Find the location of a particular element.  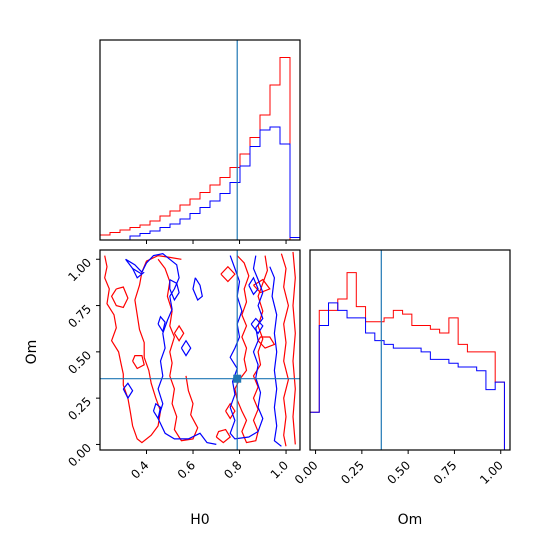

om-x-tick-label-2: 0.50 is located at coordinates (398, 472).